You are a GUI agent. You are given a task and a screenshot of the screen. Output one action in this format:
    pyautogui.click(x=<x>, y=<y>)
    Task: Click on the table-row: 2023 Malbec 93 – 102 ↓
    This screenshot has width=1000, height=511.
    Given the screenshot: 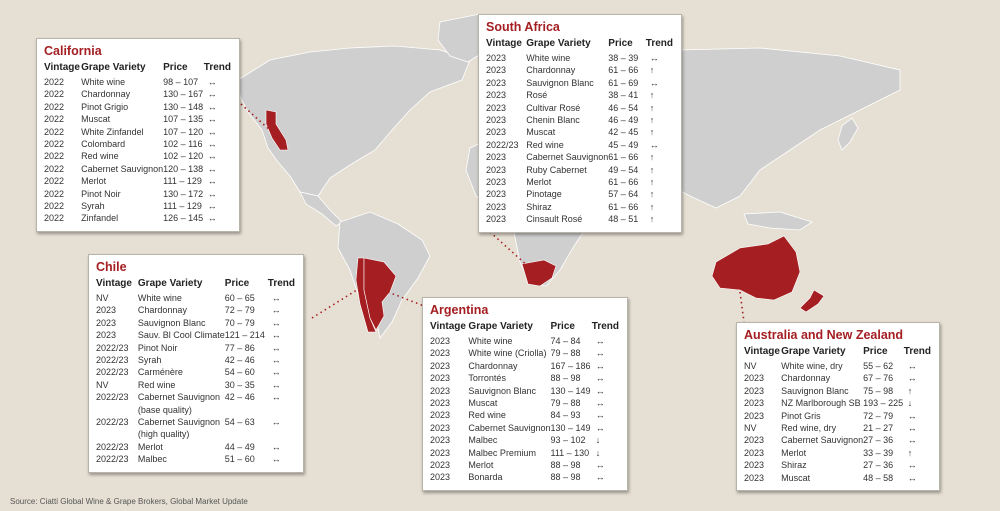 What is the action you would take?
    pyautogui.click(x=524, y=440)
    